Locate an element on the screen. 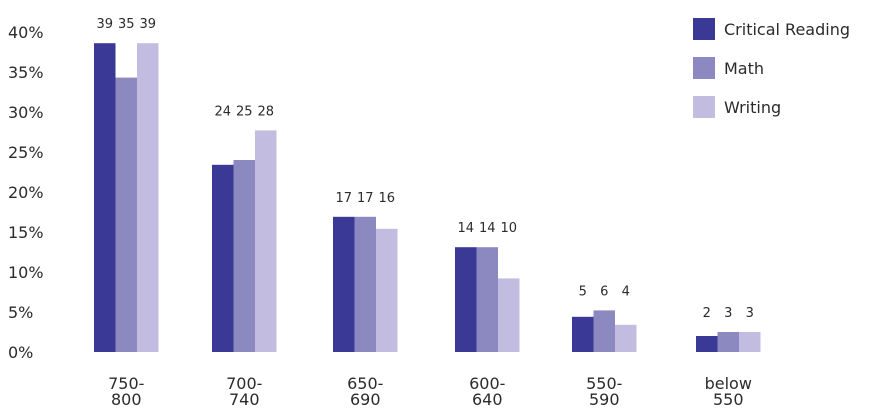  data-label: 24 is located at coordinates (222, 111).